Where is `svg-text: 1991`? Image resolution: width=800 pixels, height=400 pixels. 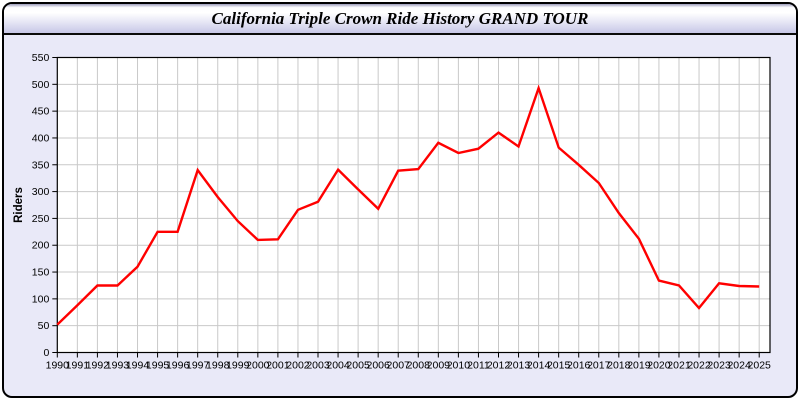 svg-text: 1991 is located at coordinates (78, 366).